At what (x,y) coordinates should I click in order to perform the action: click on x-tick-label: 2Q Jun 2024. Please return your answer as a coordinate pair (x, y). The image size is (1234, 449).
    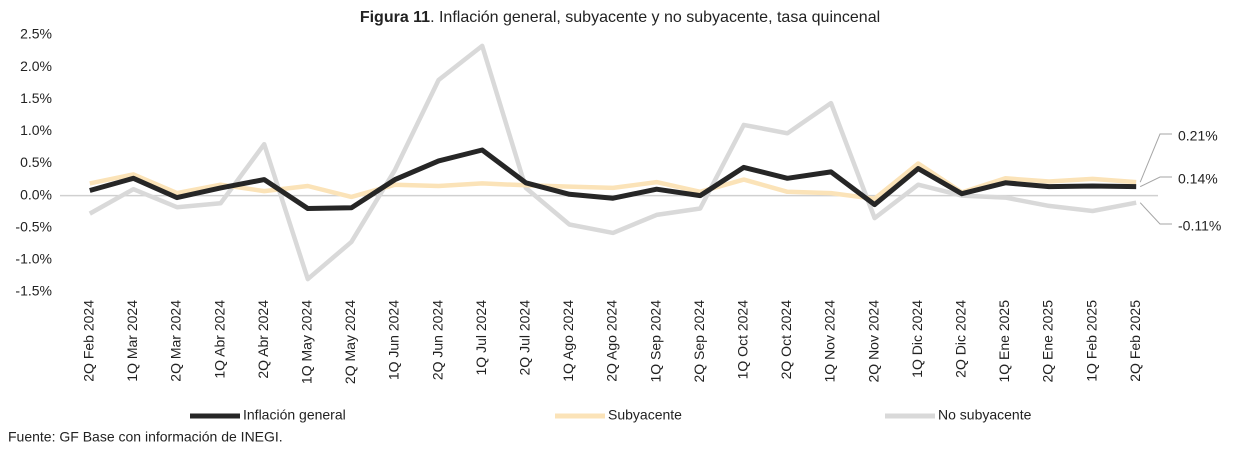
    Looking at the image, I should click on (437, 340).